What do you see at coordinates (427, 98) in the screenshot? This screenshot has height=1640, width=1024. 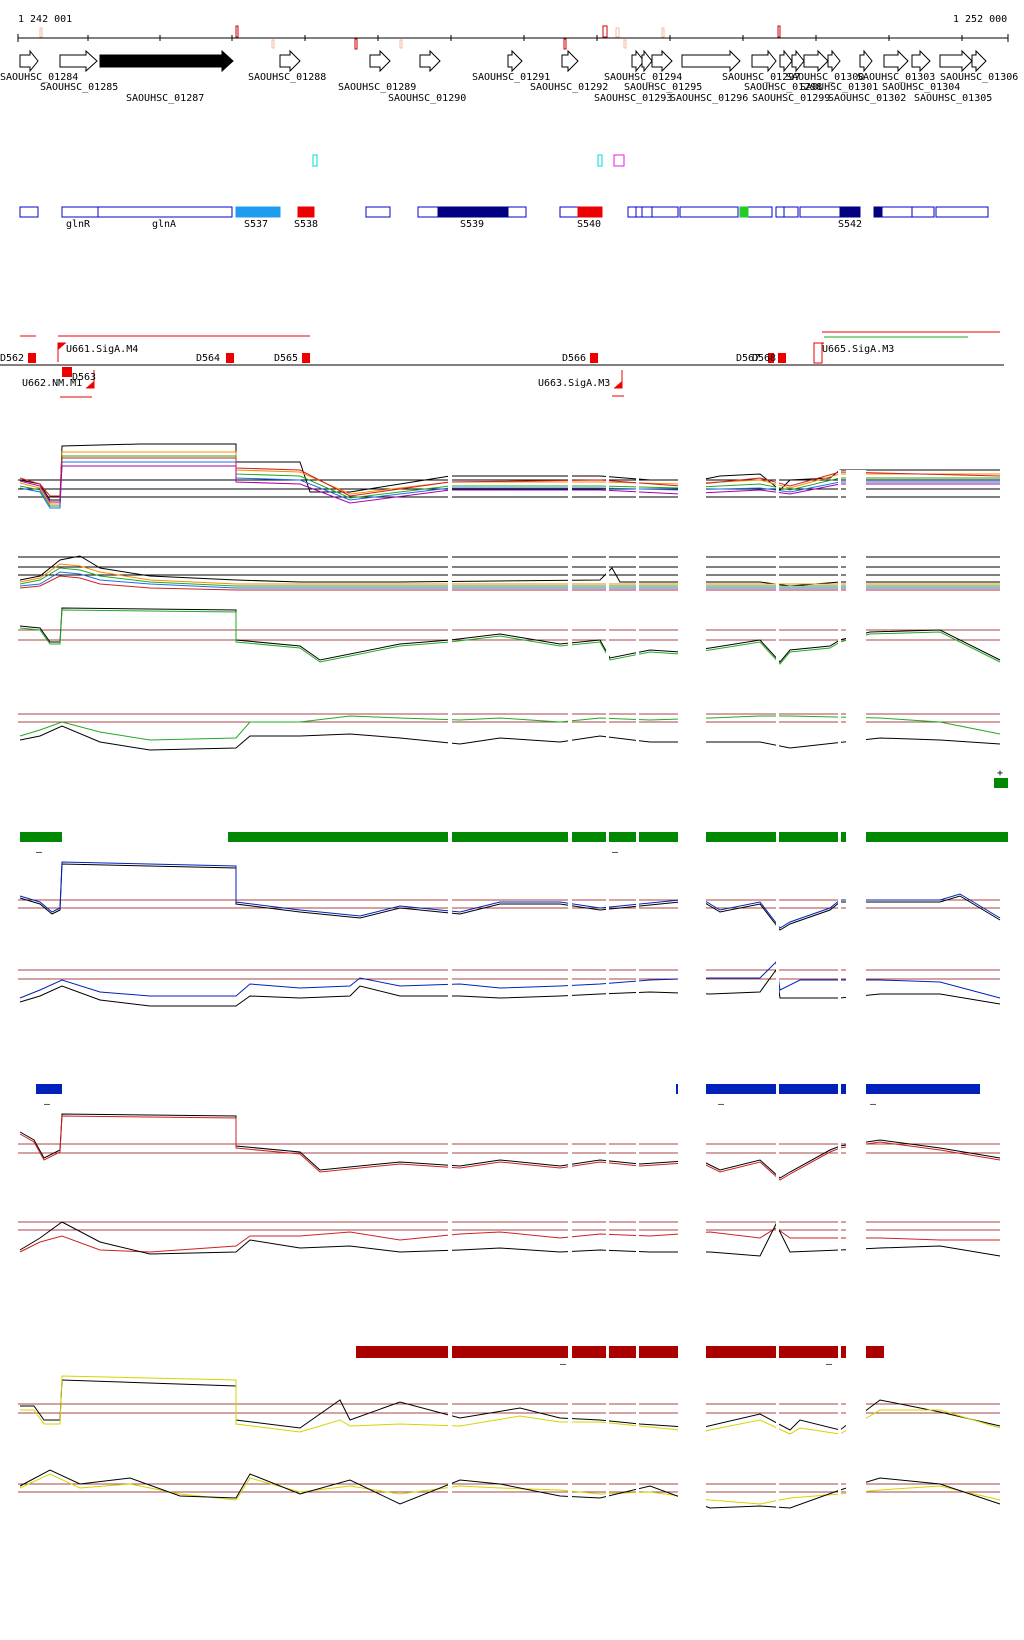 I see `gene-label: SAOUHSC_01290` at bounding box center [427, 98].